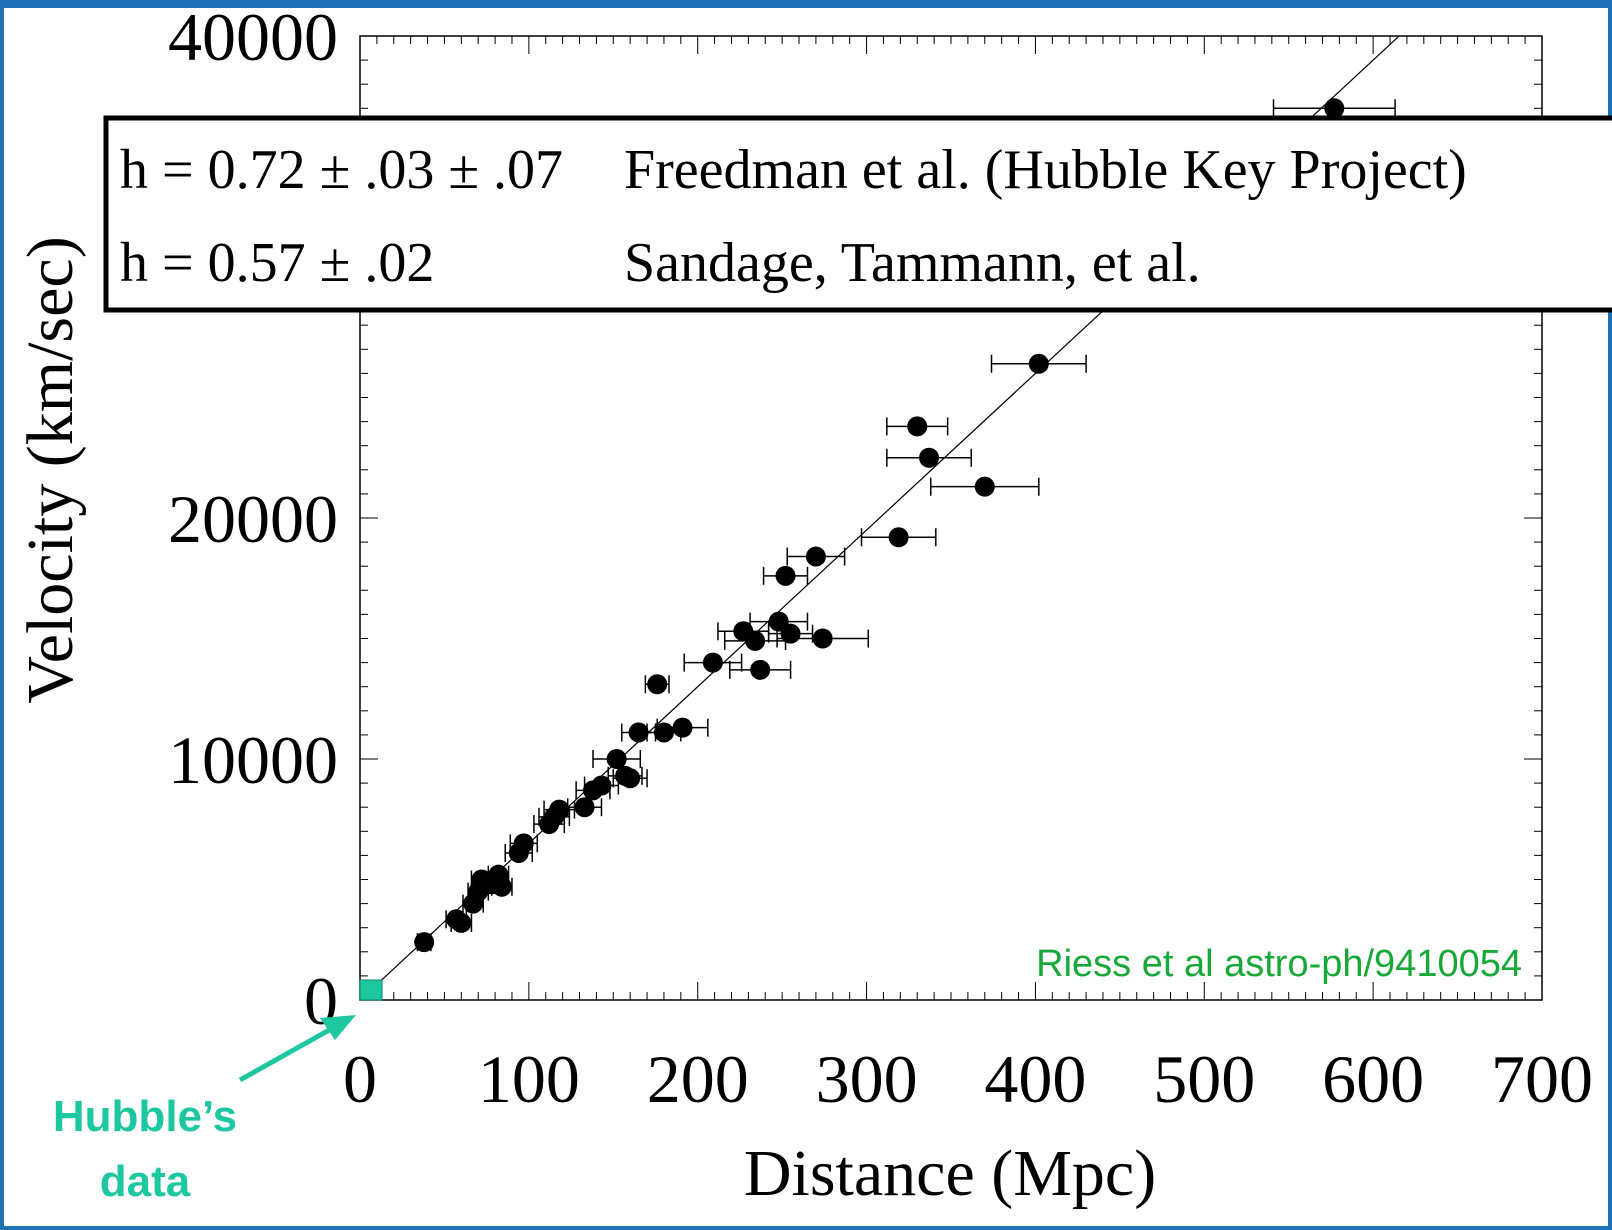 The width and height of the screenshot is (1612, 1230). I want to click on hubble-label-line1: Hubble’s, so click(145, 1116).